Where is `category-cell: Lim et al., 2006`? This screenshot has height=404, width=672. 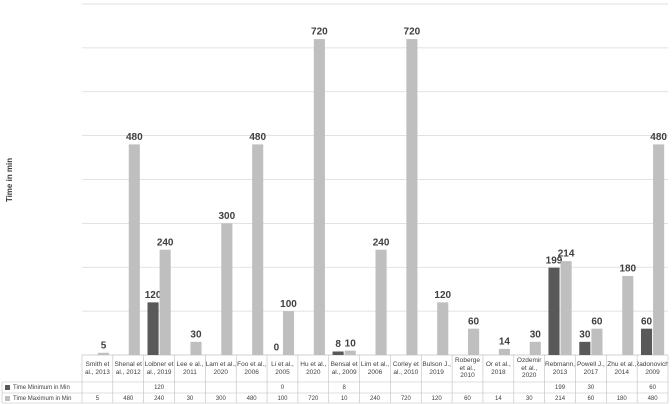 category-cell: Lim et al., 2006 is located at coordinates (375, 368).